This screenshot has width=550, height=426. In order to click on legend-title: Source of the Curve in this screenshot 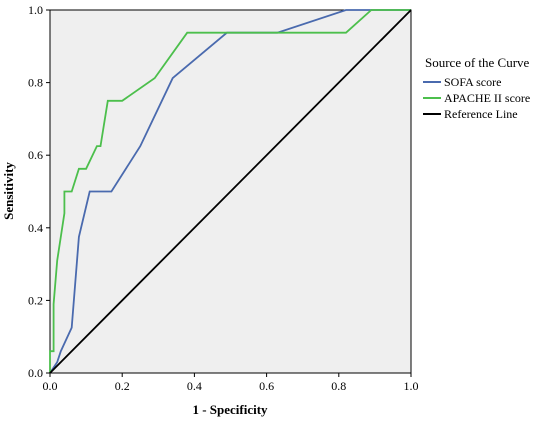, I will do `click(477, 62)`.